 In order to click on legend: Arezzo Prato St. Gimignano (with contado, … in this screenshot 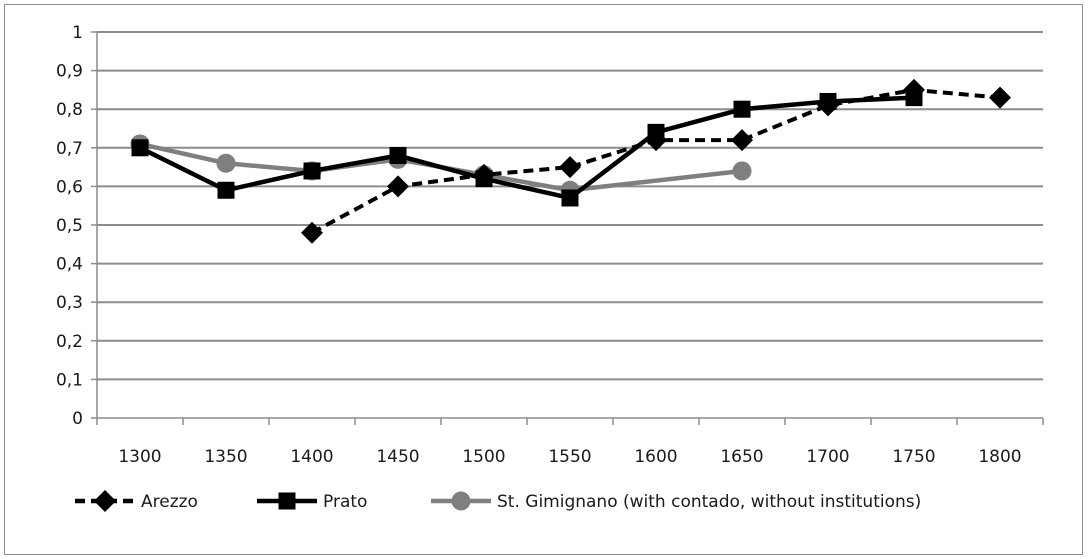, I will do `click(498, 501)`.